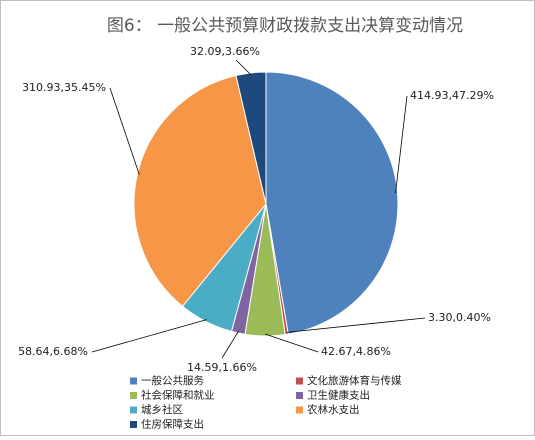  What do you see at coordinates (178, 395) in the screenshot?
I see `legend-label: 社会保障和就业` at bounding box center [178, 395].